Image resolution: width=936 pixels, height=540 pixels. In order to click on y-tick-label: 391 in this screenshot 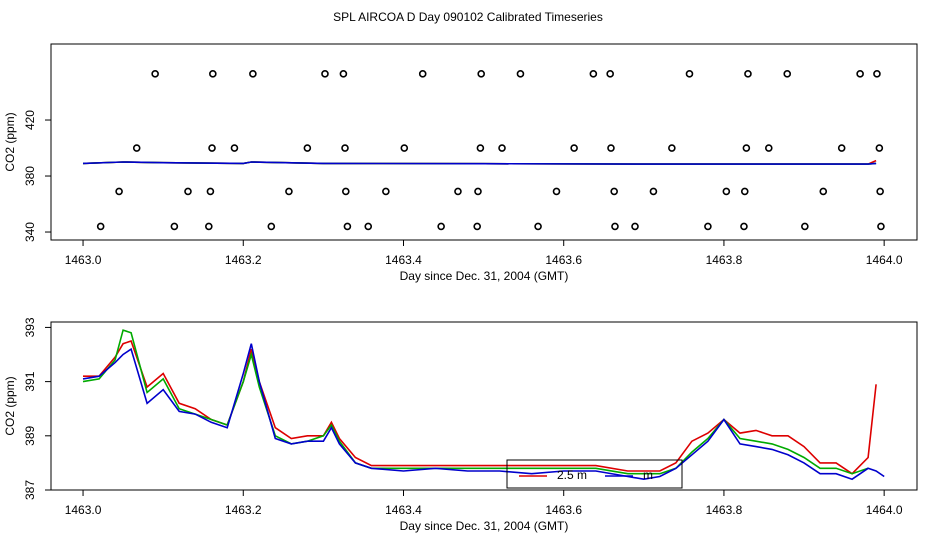, I will do `click(30, 381)`.